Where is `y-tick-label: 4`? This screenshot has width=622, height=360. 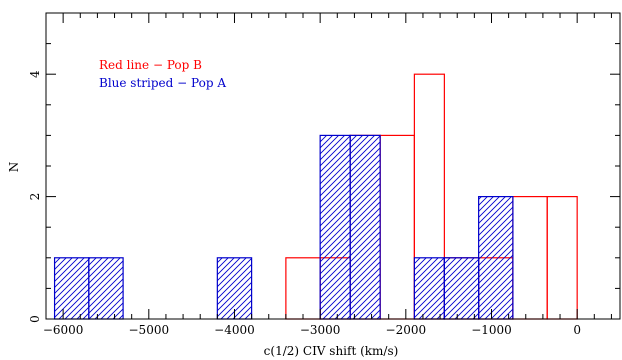
y-tick-label: 4 is located at coordinates (35, 74).